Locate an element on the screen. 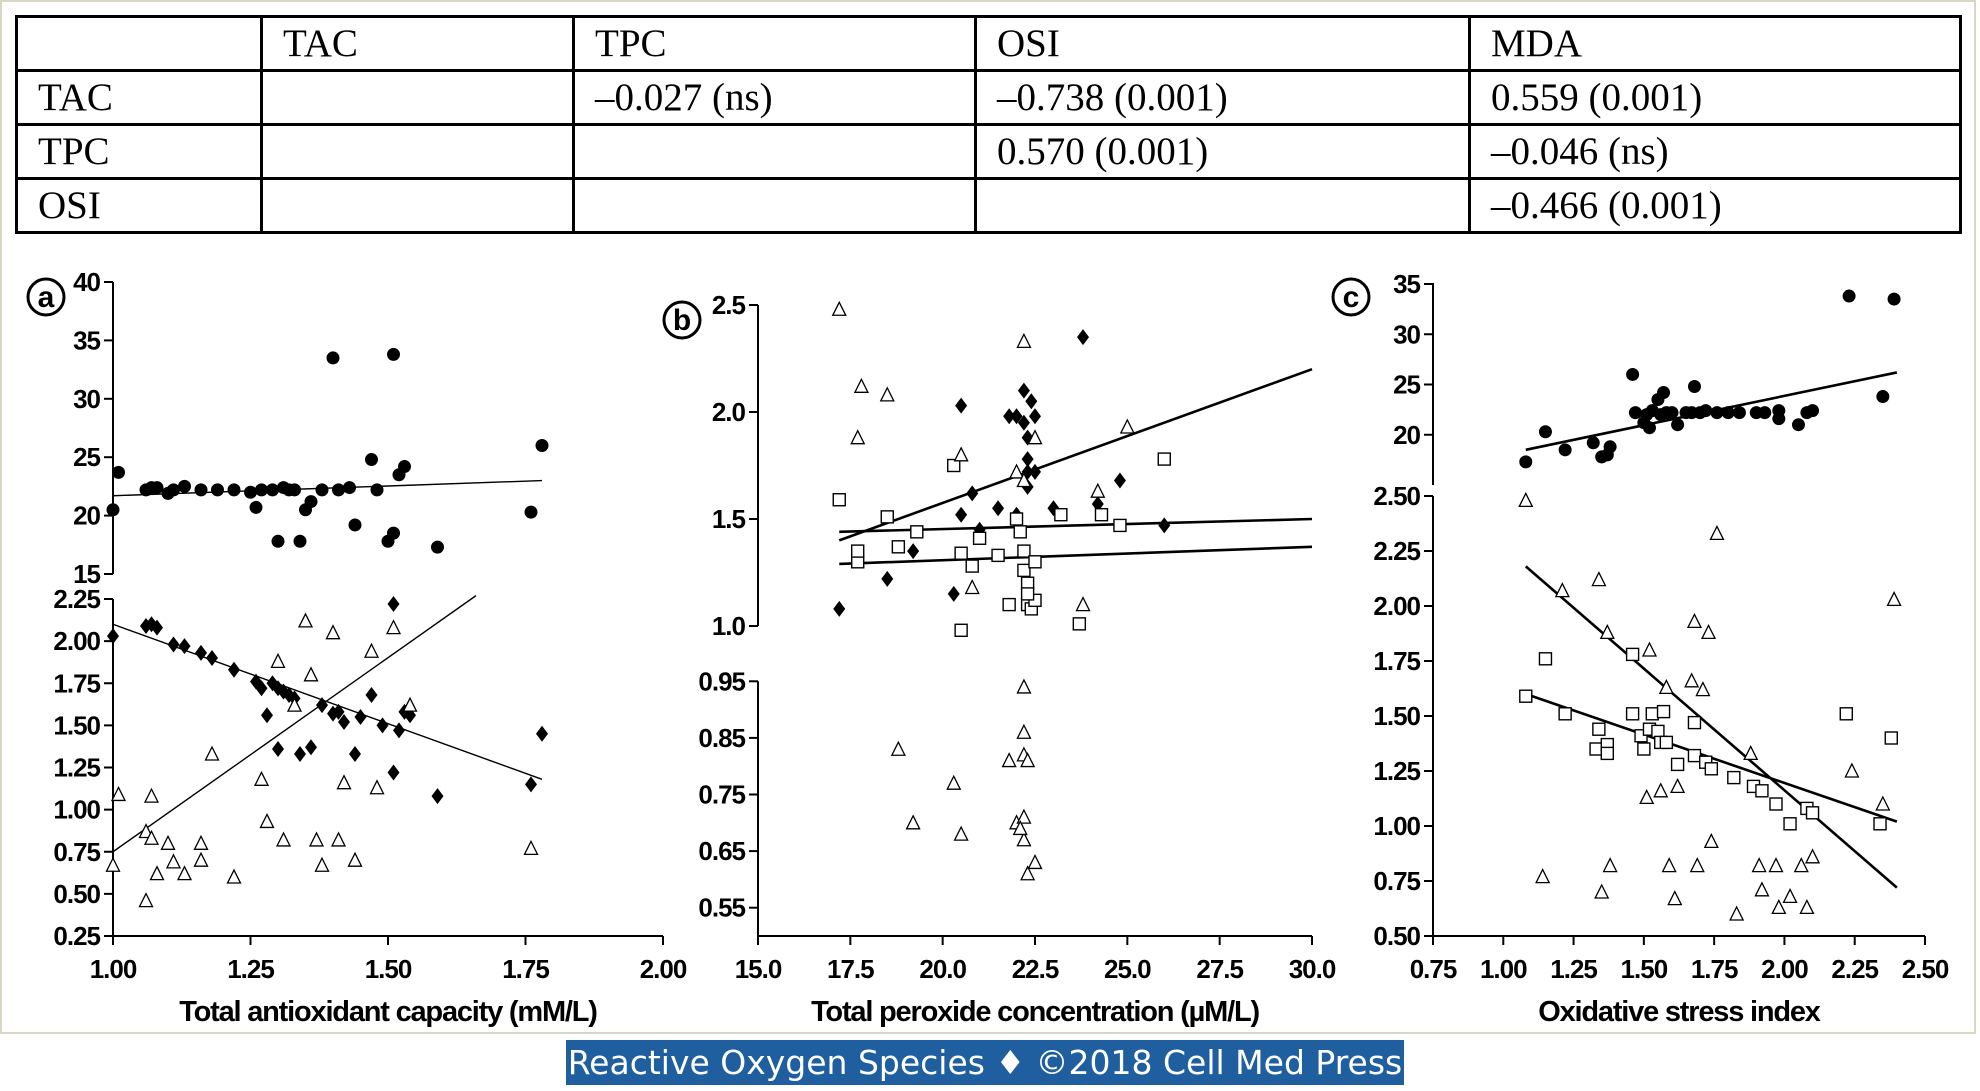 The image size is (1980, 1091). panel-label: a is located at coordinates (46, 297).